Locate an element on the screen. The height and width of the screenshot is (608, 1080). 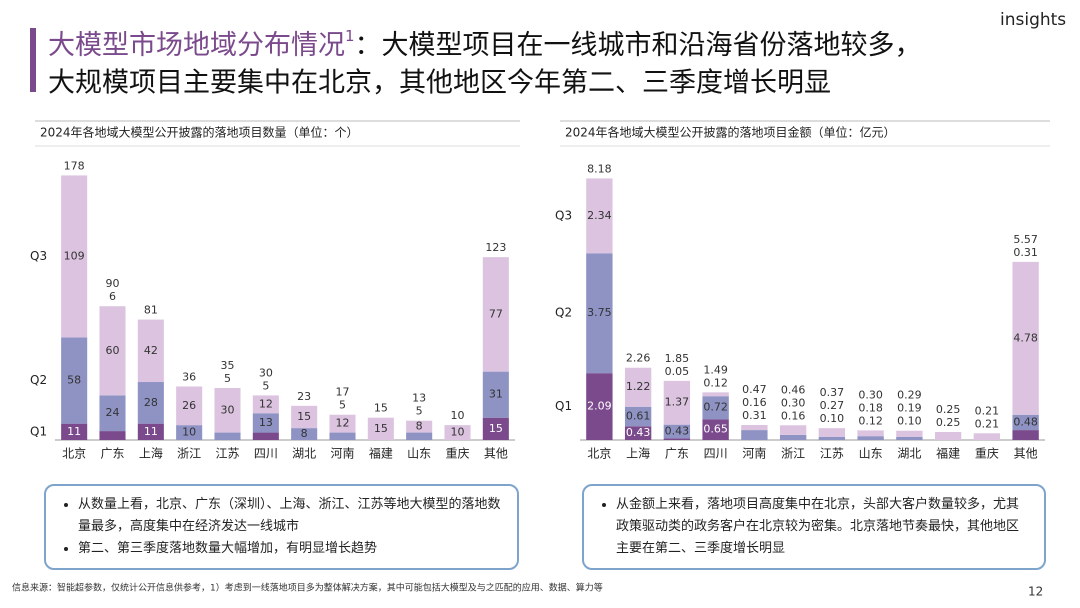
total-label: 15 is located at coordinates (381, 408).